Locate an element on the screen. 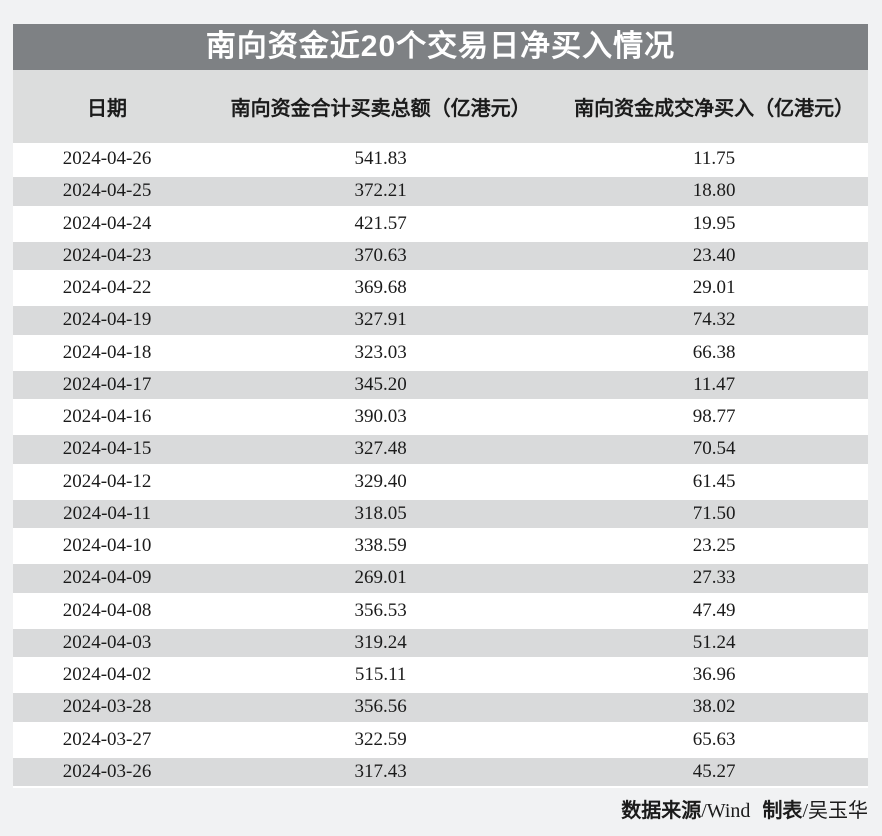 Image resolution: width=882 pixels, height=836 pixels. total-turnover-cell: 269.01 is located at coordinates (381, 578).